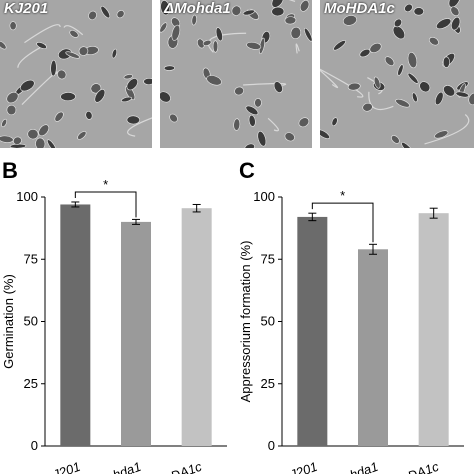  What do you see at coordinates (197, 8) in the screenshot?
I see `panel-label-mohda1: ΔMohda1` at bounding box center [197, 8].